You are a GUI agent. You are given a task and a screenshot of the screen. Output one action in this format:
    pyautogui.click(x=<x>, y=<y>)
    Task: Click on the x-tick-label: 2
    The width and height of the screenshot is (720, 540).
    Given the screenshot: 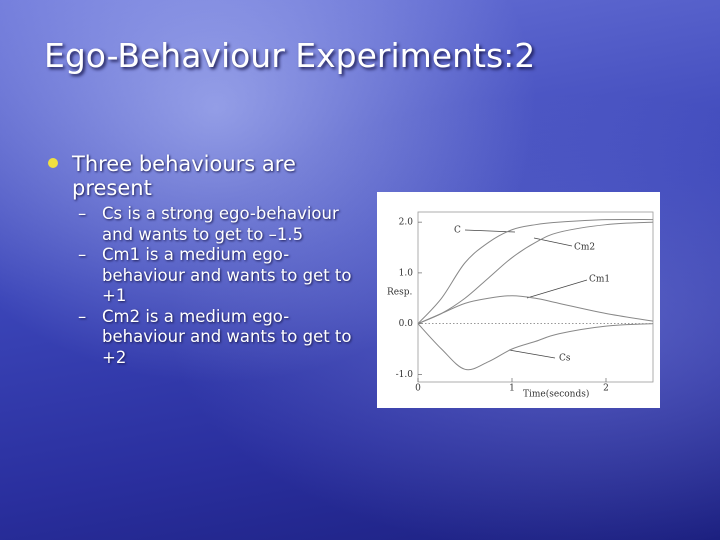 What is the action you would take?
    pyautogui.click(x=606, y=389)
    